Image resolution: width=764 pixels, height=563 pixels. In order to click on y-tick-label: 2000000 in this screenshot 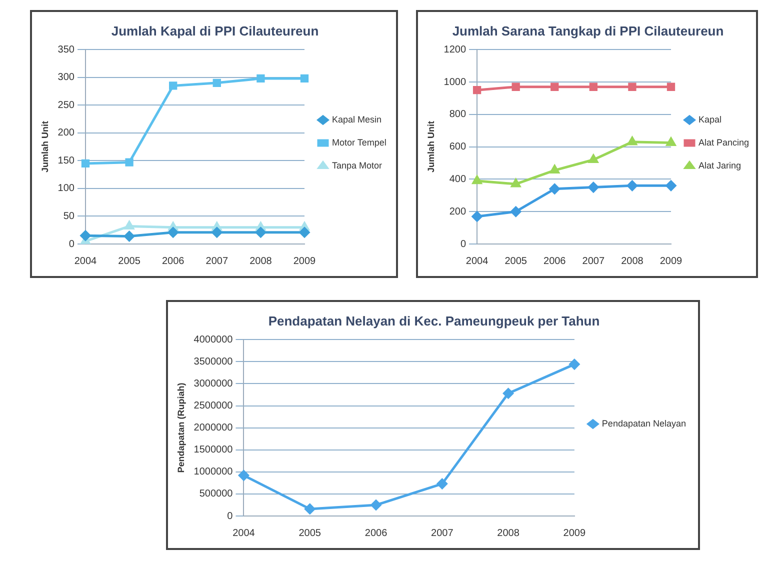, I will do `click(214, 428)`.